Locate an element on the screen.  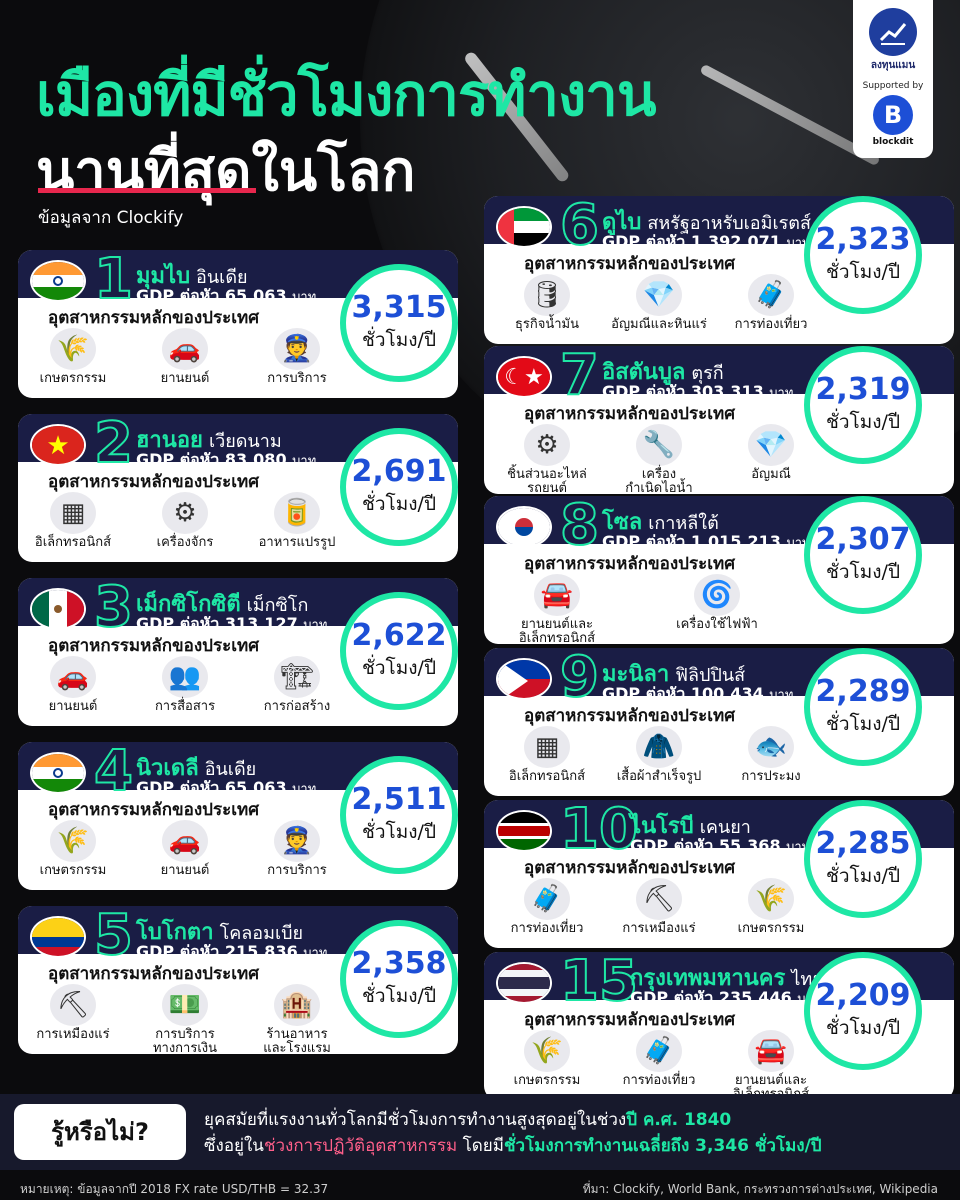
country-flag-icon: ★ is located at coordinates (58, 445).